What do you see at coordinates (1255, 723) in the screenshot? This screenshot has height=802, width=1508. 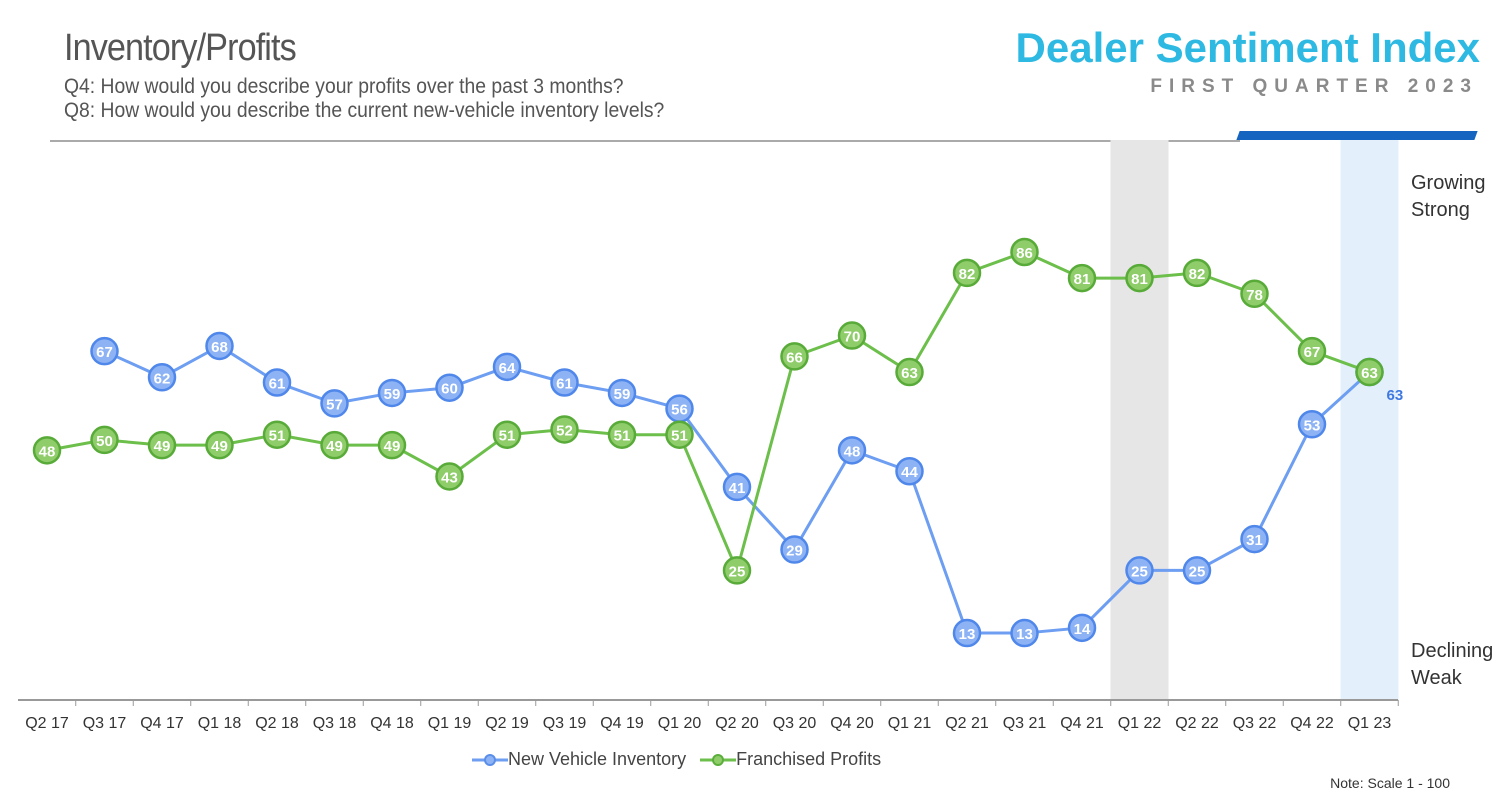 I see `x-tick-label: Q3 22` at bounding box center [1255, 723].